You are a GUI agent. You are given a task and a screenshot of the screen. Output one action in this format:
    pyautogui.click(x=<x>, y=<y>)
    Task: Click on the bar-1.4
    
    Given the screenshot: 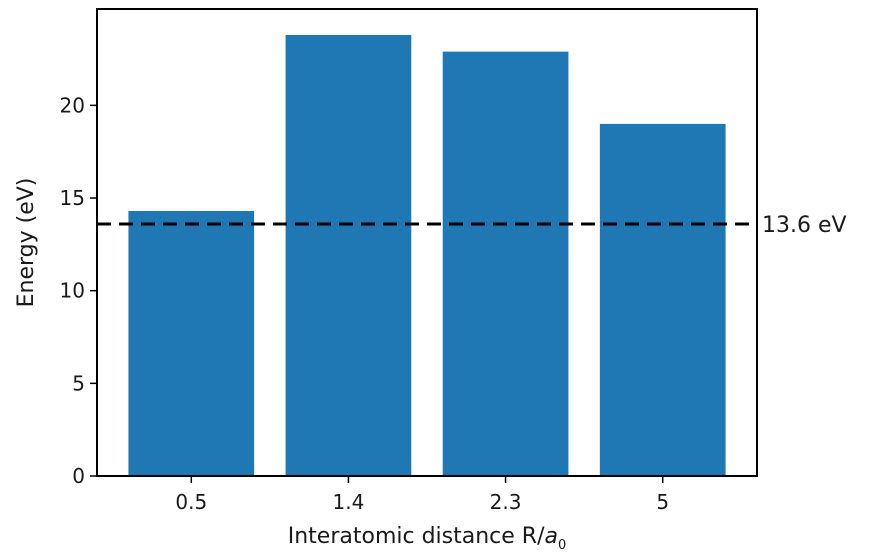 What is the action you would take?
    pyautogui.click(x=348, y=255)
    